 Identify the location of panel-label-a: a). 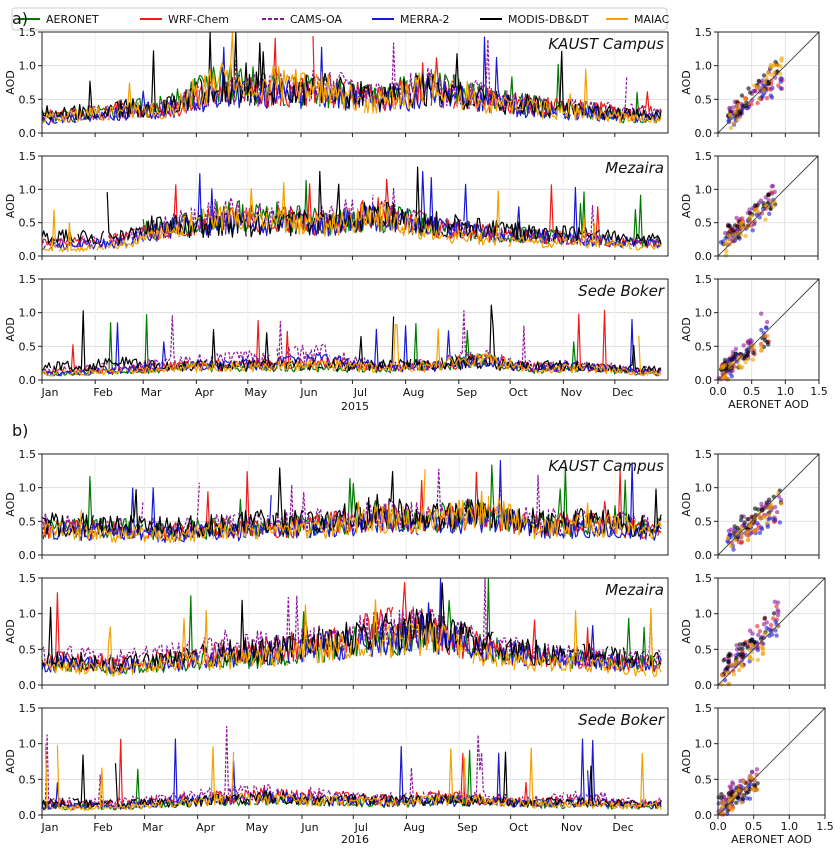
(20, 18).